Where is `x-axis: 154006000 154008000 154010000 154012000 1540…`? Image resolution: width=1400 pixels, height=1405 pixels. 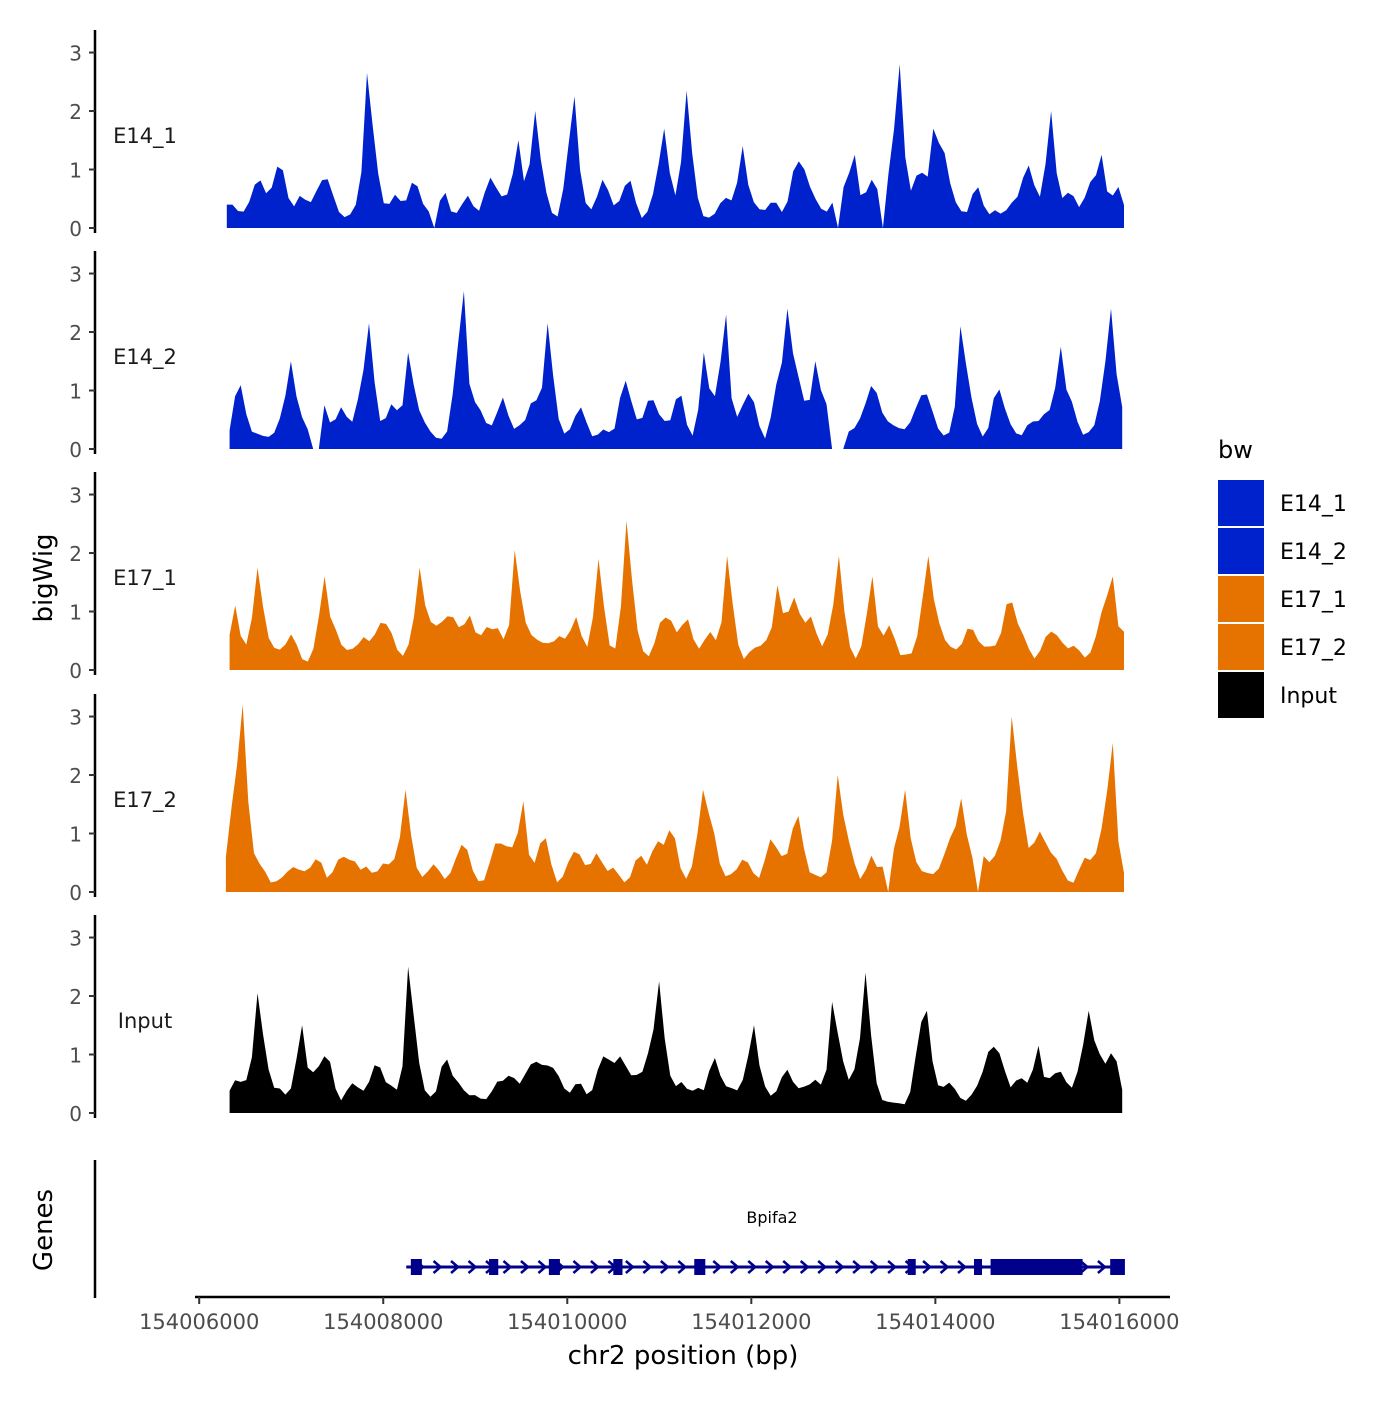 x-axis: 154006000 154008000 154010000 154012000 1540… is located at coordinates (659, 1314).